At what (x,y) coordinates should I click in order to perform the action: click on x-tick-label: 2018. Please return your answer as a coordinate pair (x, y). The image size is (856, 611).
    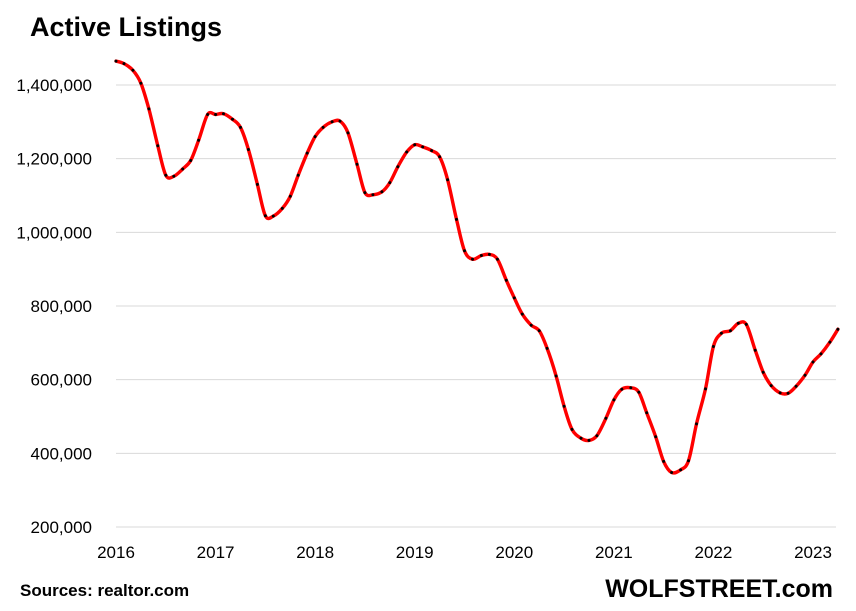
    Looking at the image, I should click on (315, 552).